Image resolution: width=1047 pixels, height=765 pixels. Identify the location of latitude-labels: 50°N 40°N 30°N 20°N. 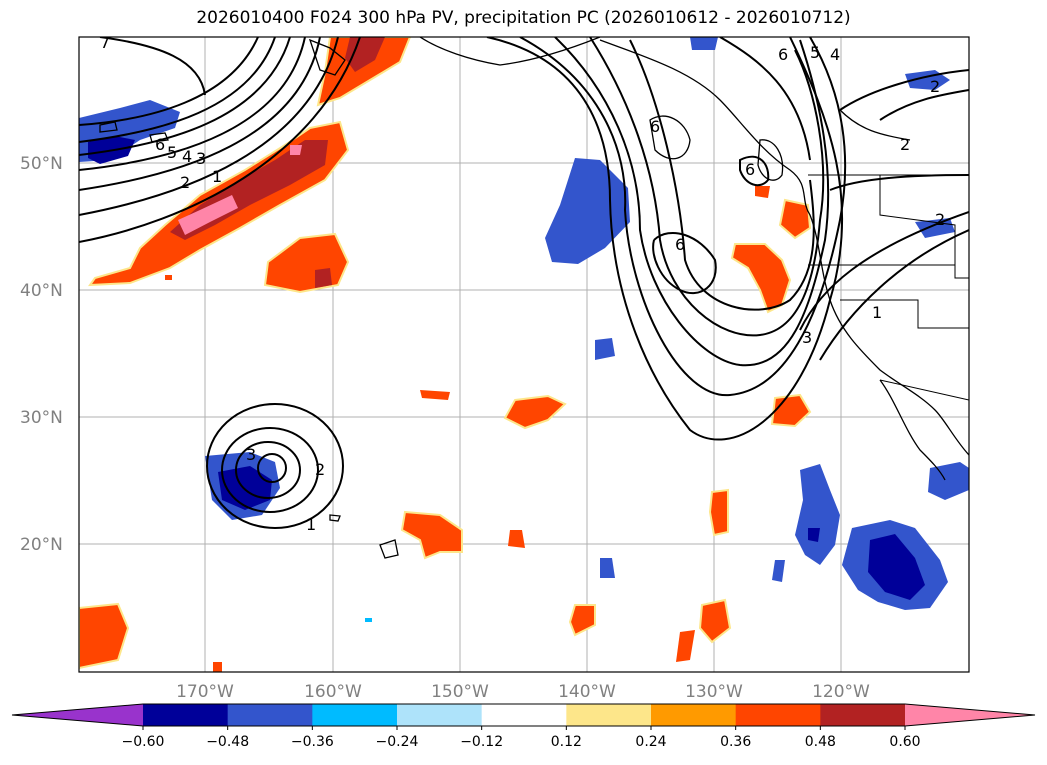
(41, 354).